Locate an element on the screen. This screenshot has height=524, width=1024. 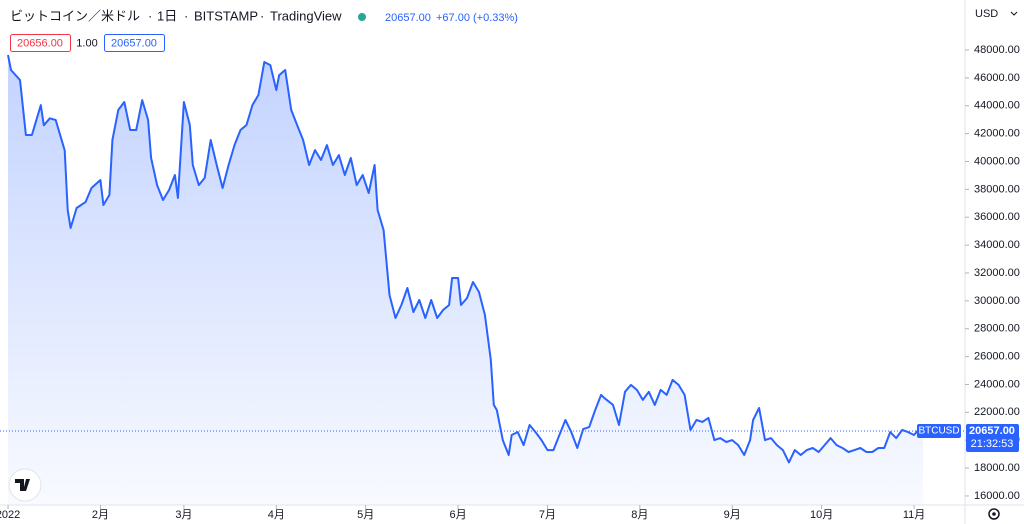
market-status is located at coordinates (362, 17).